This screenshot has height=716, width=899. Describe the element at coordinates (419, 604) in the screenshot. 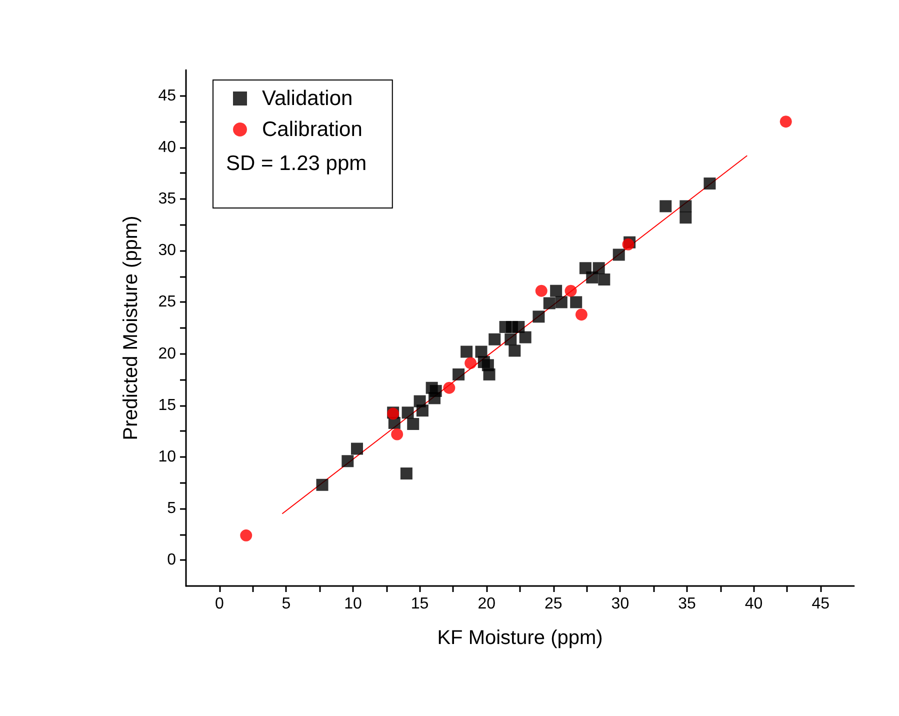

I see `x-tick-label: 15` at that location.